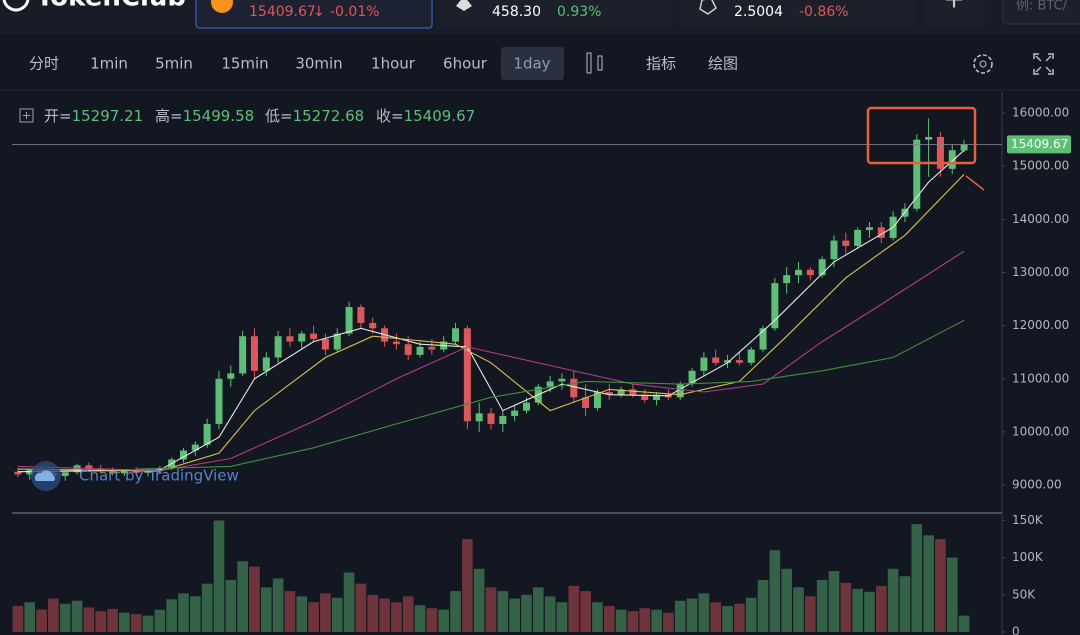  What do you see at coordinates (465, 64) in the screenshot?
I see `interval: 6hour` at bounding box center [465, 64].